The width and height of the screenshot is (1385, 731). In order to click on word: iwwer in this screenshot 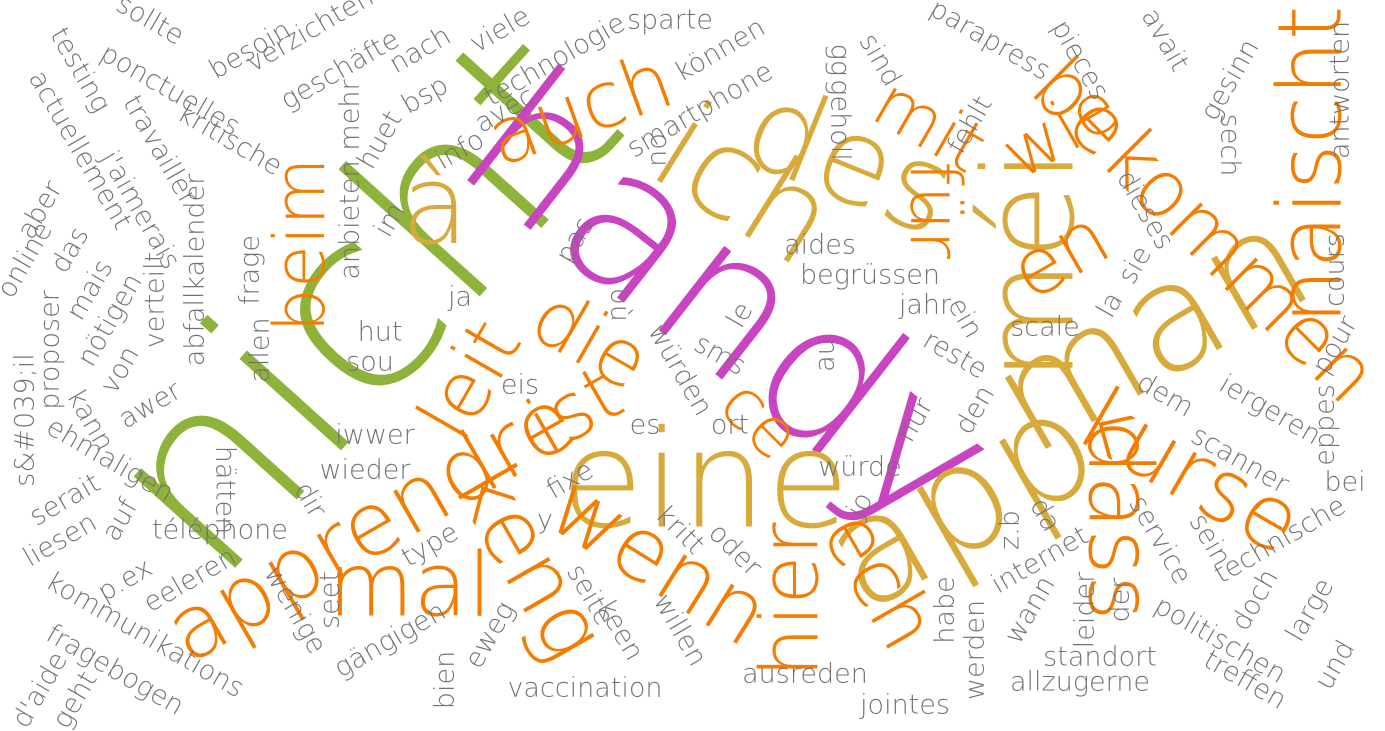, I will do `click(375, 435)`.